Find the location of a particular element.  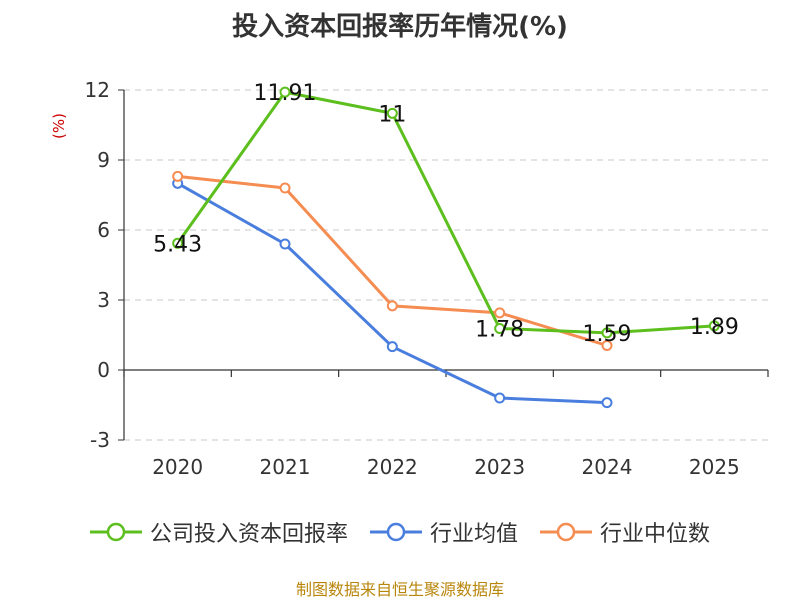

legend-item-2: 行业均值 is located at coordinates (443, 532).